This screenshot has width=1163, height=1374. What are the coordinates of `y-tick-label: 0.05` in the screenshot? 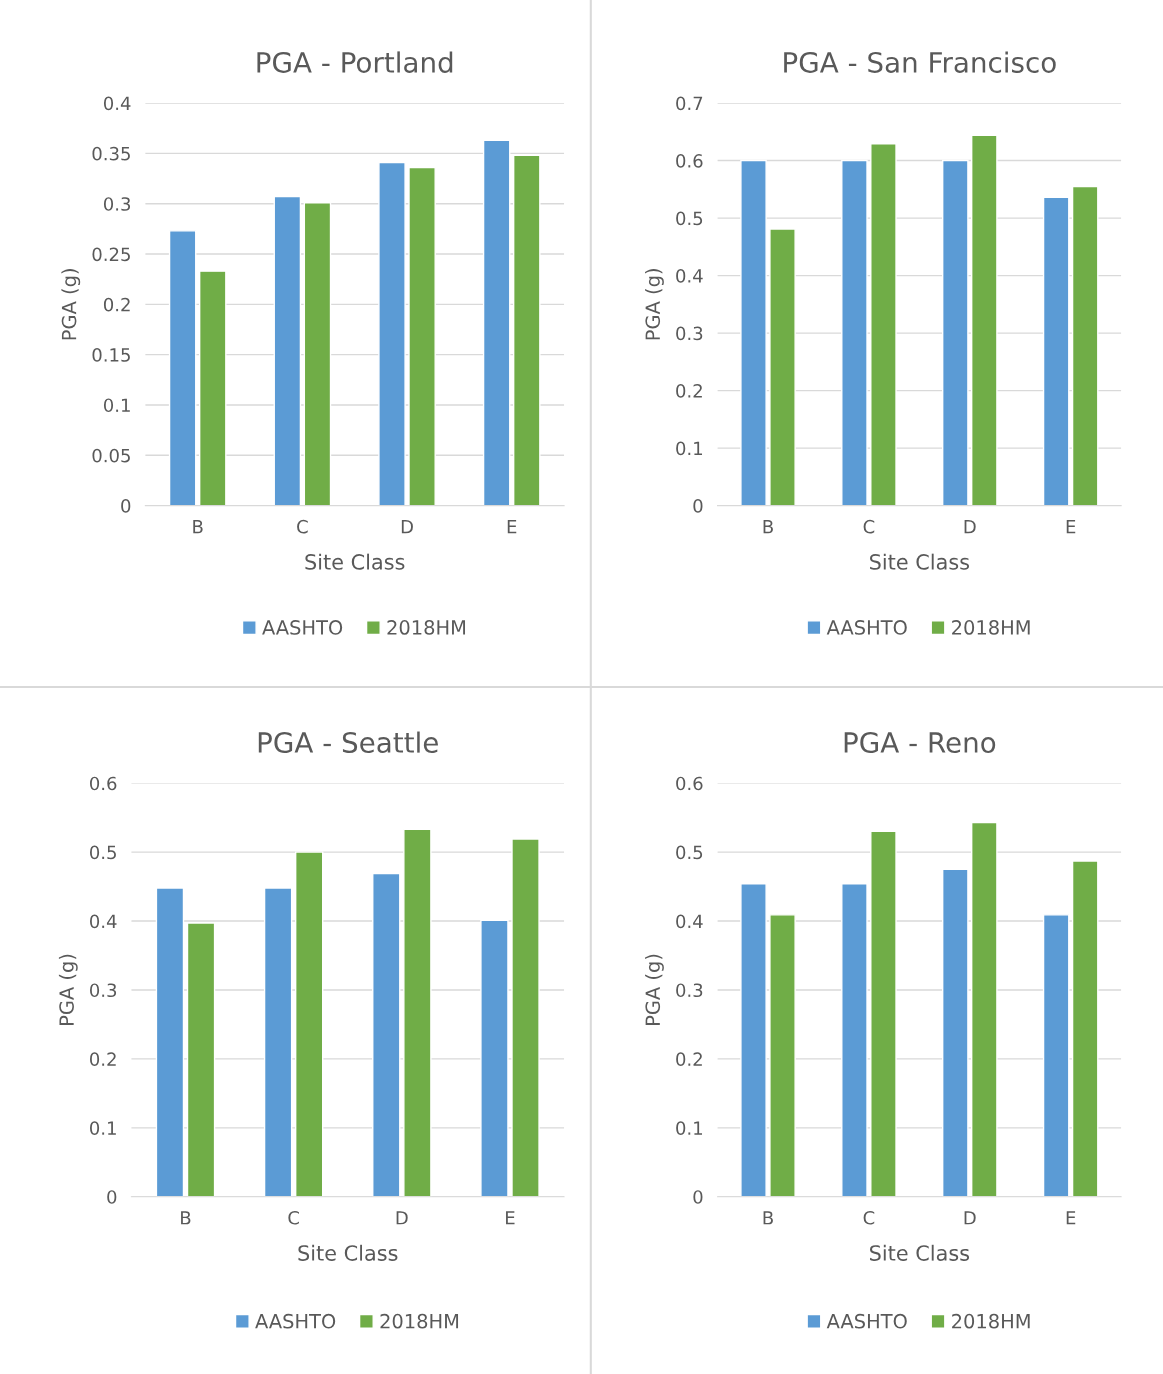 It's located at (111, 455).